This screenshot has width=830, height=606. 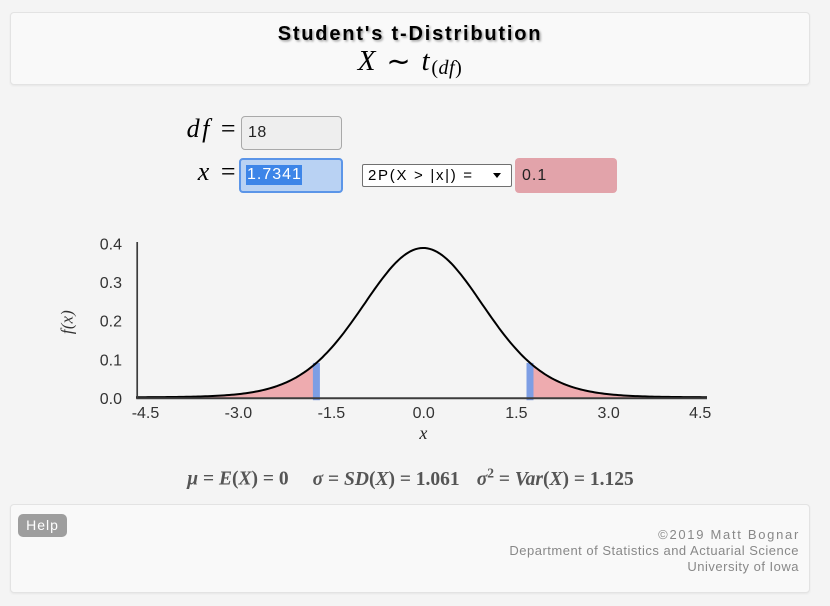 I want to click on svg-text: -4.5, so click(x=146, y=413).